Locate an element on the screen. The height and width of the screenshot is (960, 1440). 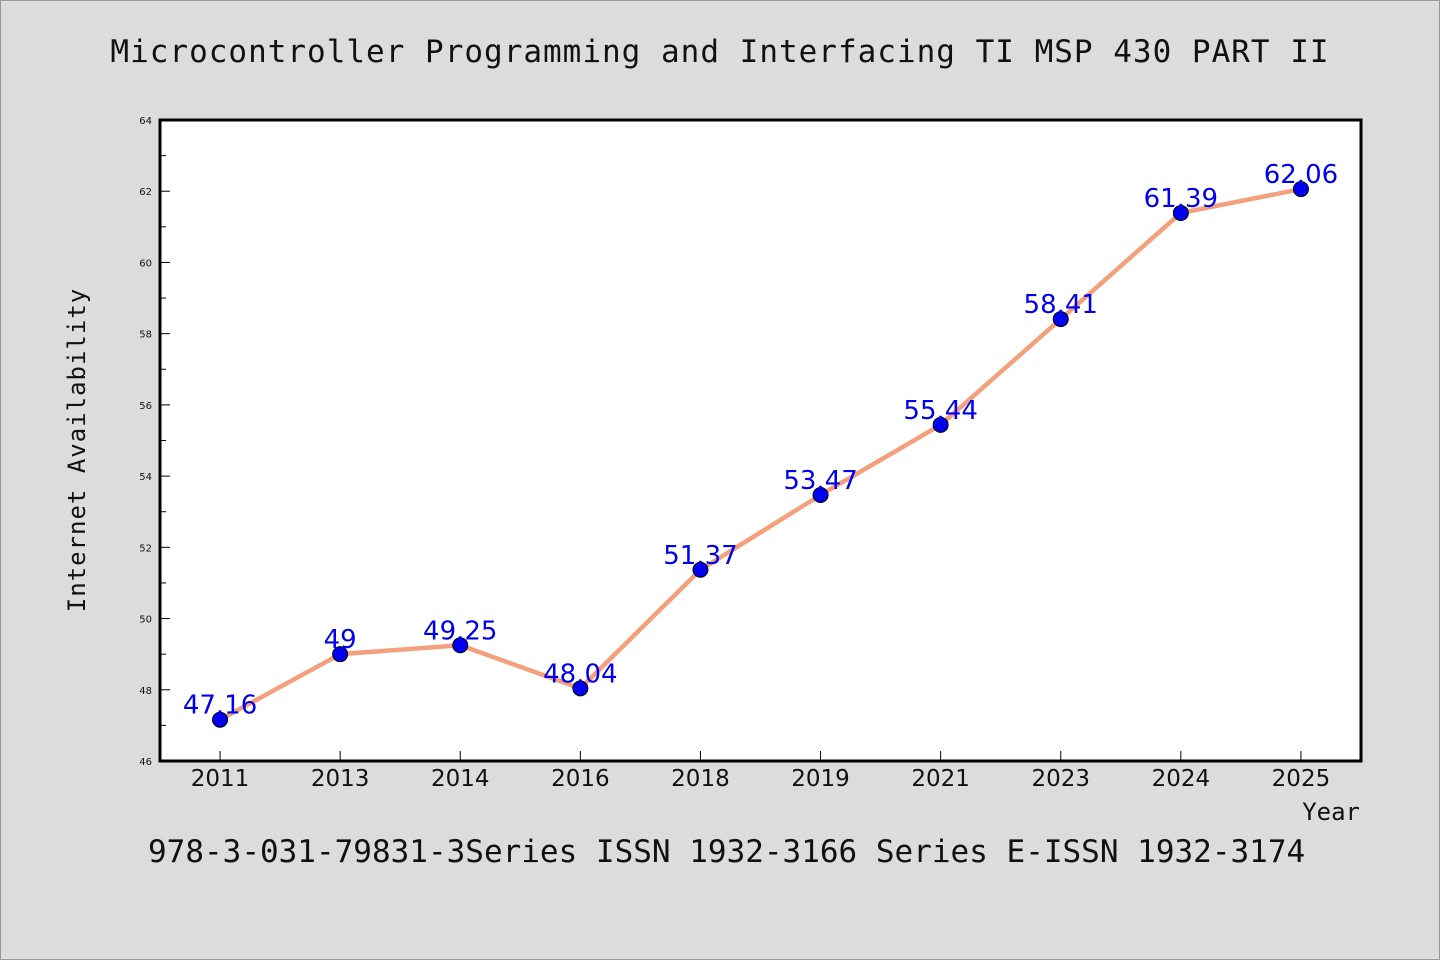
data-label: 51.37 is located at coordinates (700, 556).